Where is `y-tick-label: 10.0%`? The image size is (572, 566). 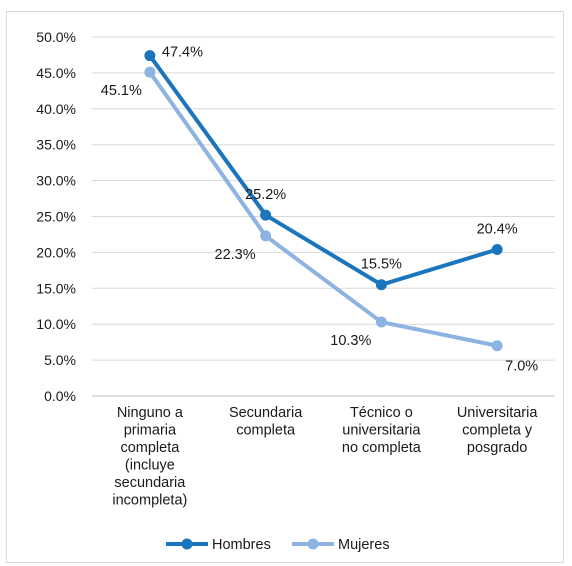
y-tick-label: 10.0% is located at coordinates (56, 324).